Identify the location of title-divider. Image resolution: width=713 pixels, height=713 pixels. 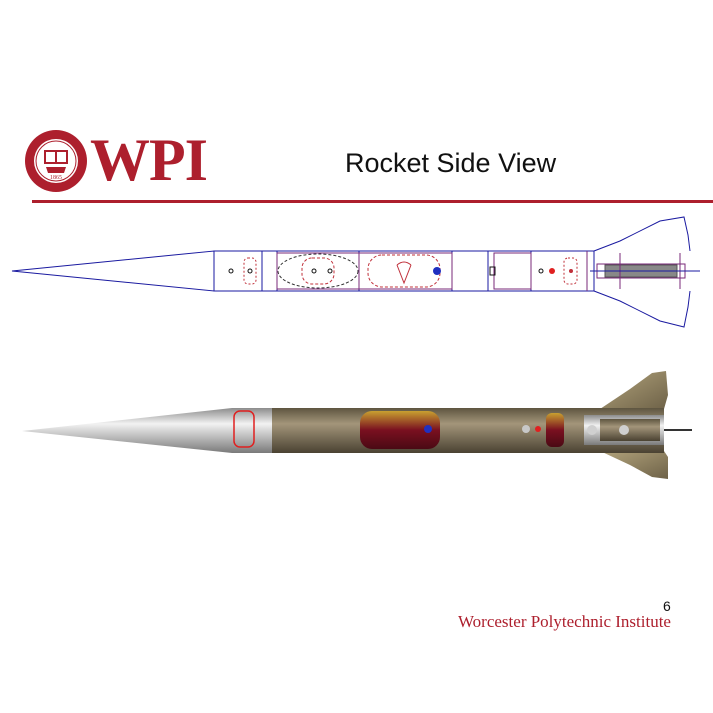
(372, 201).